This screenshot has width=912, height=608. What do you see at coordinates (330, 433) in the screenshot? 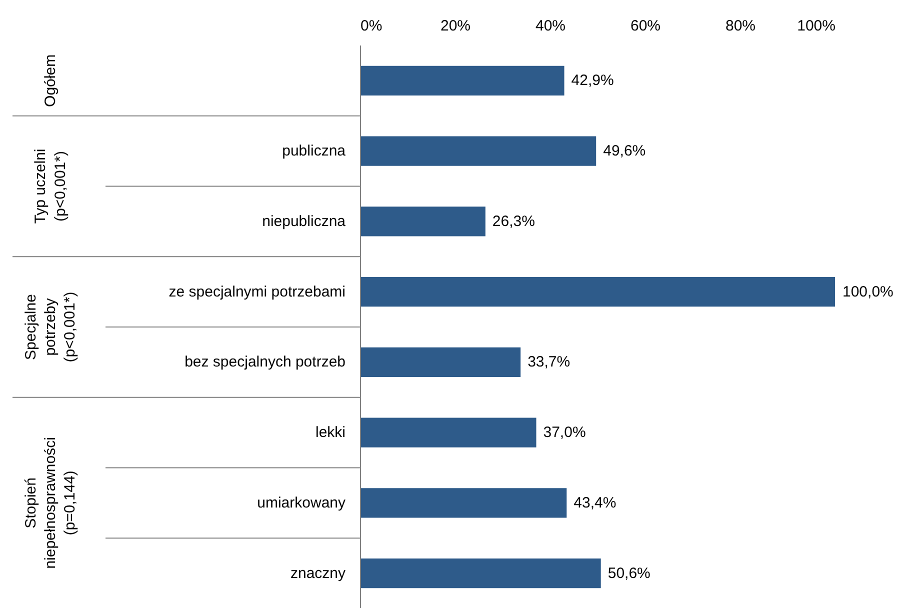
I see `y-tick-label: lekki` at bounding box center [330, 433].